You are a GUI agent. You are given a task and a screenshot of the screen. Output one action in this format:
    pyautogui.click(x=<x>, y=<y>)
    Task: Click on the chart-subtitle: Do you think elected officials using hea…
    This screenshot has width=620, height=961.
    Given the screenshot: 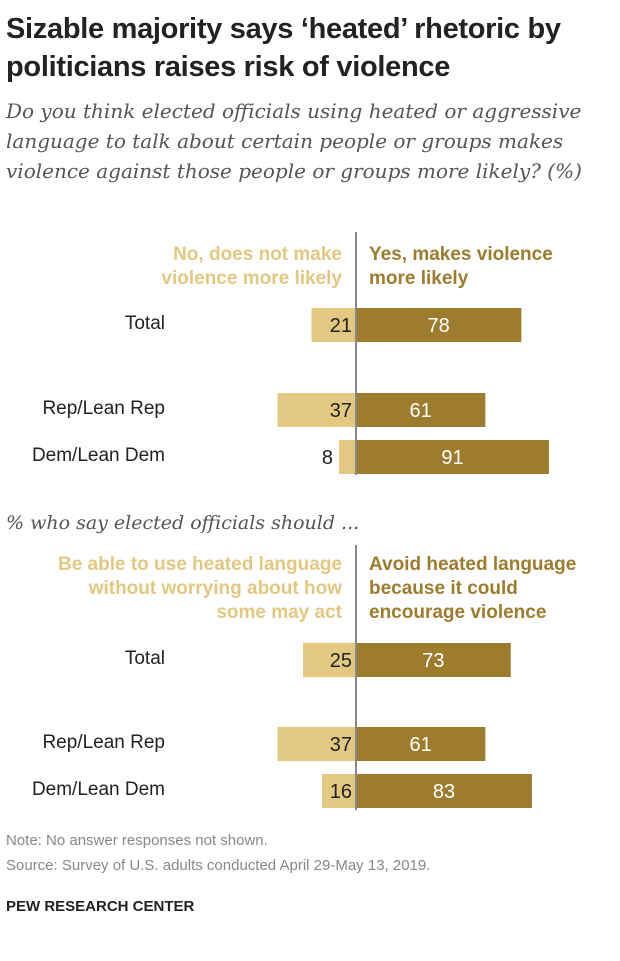 What is the action you would take?
    pyautogui.click(x=294, y=141)
    